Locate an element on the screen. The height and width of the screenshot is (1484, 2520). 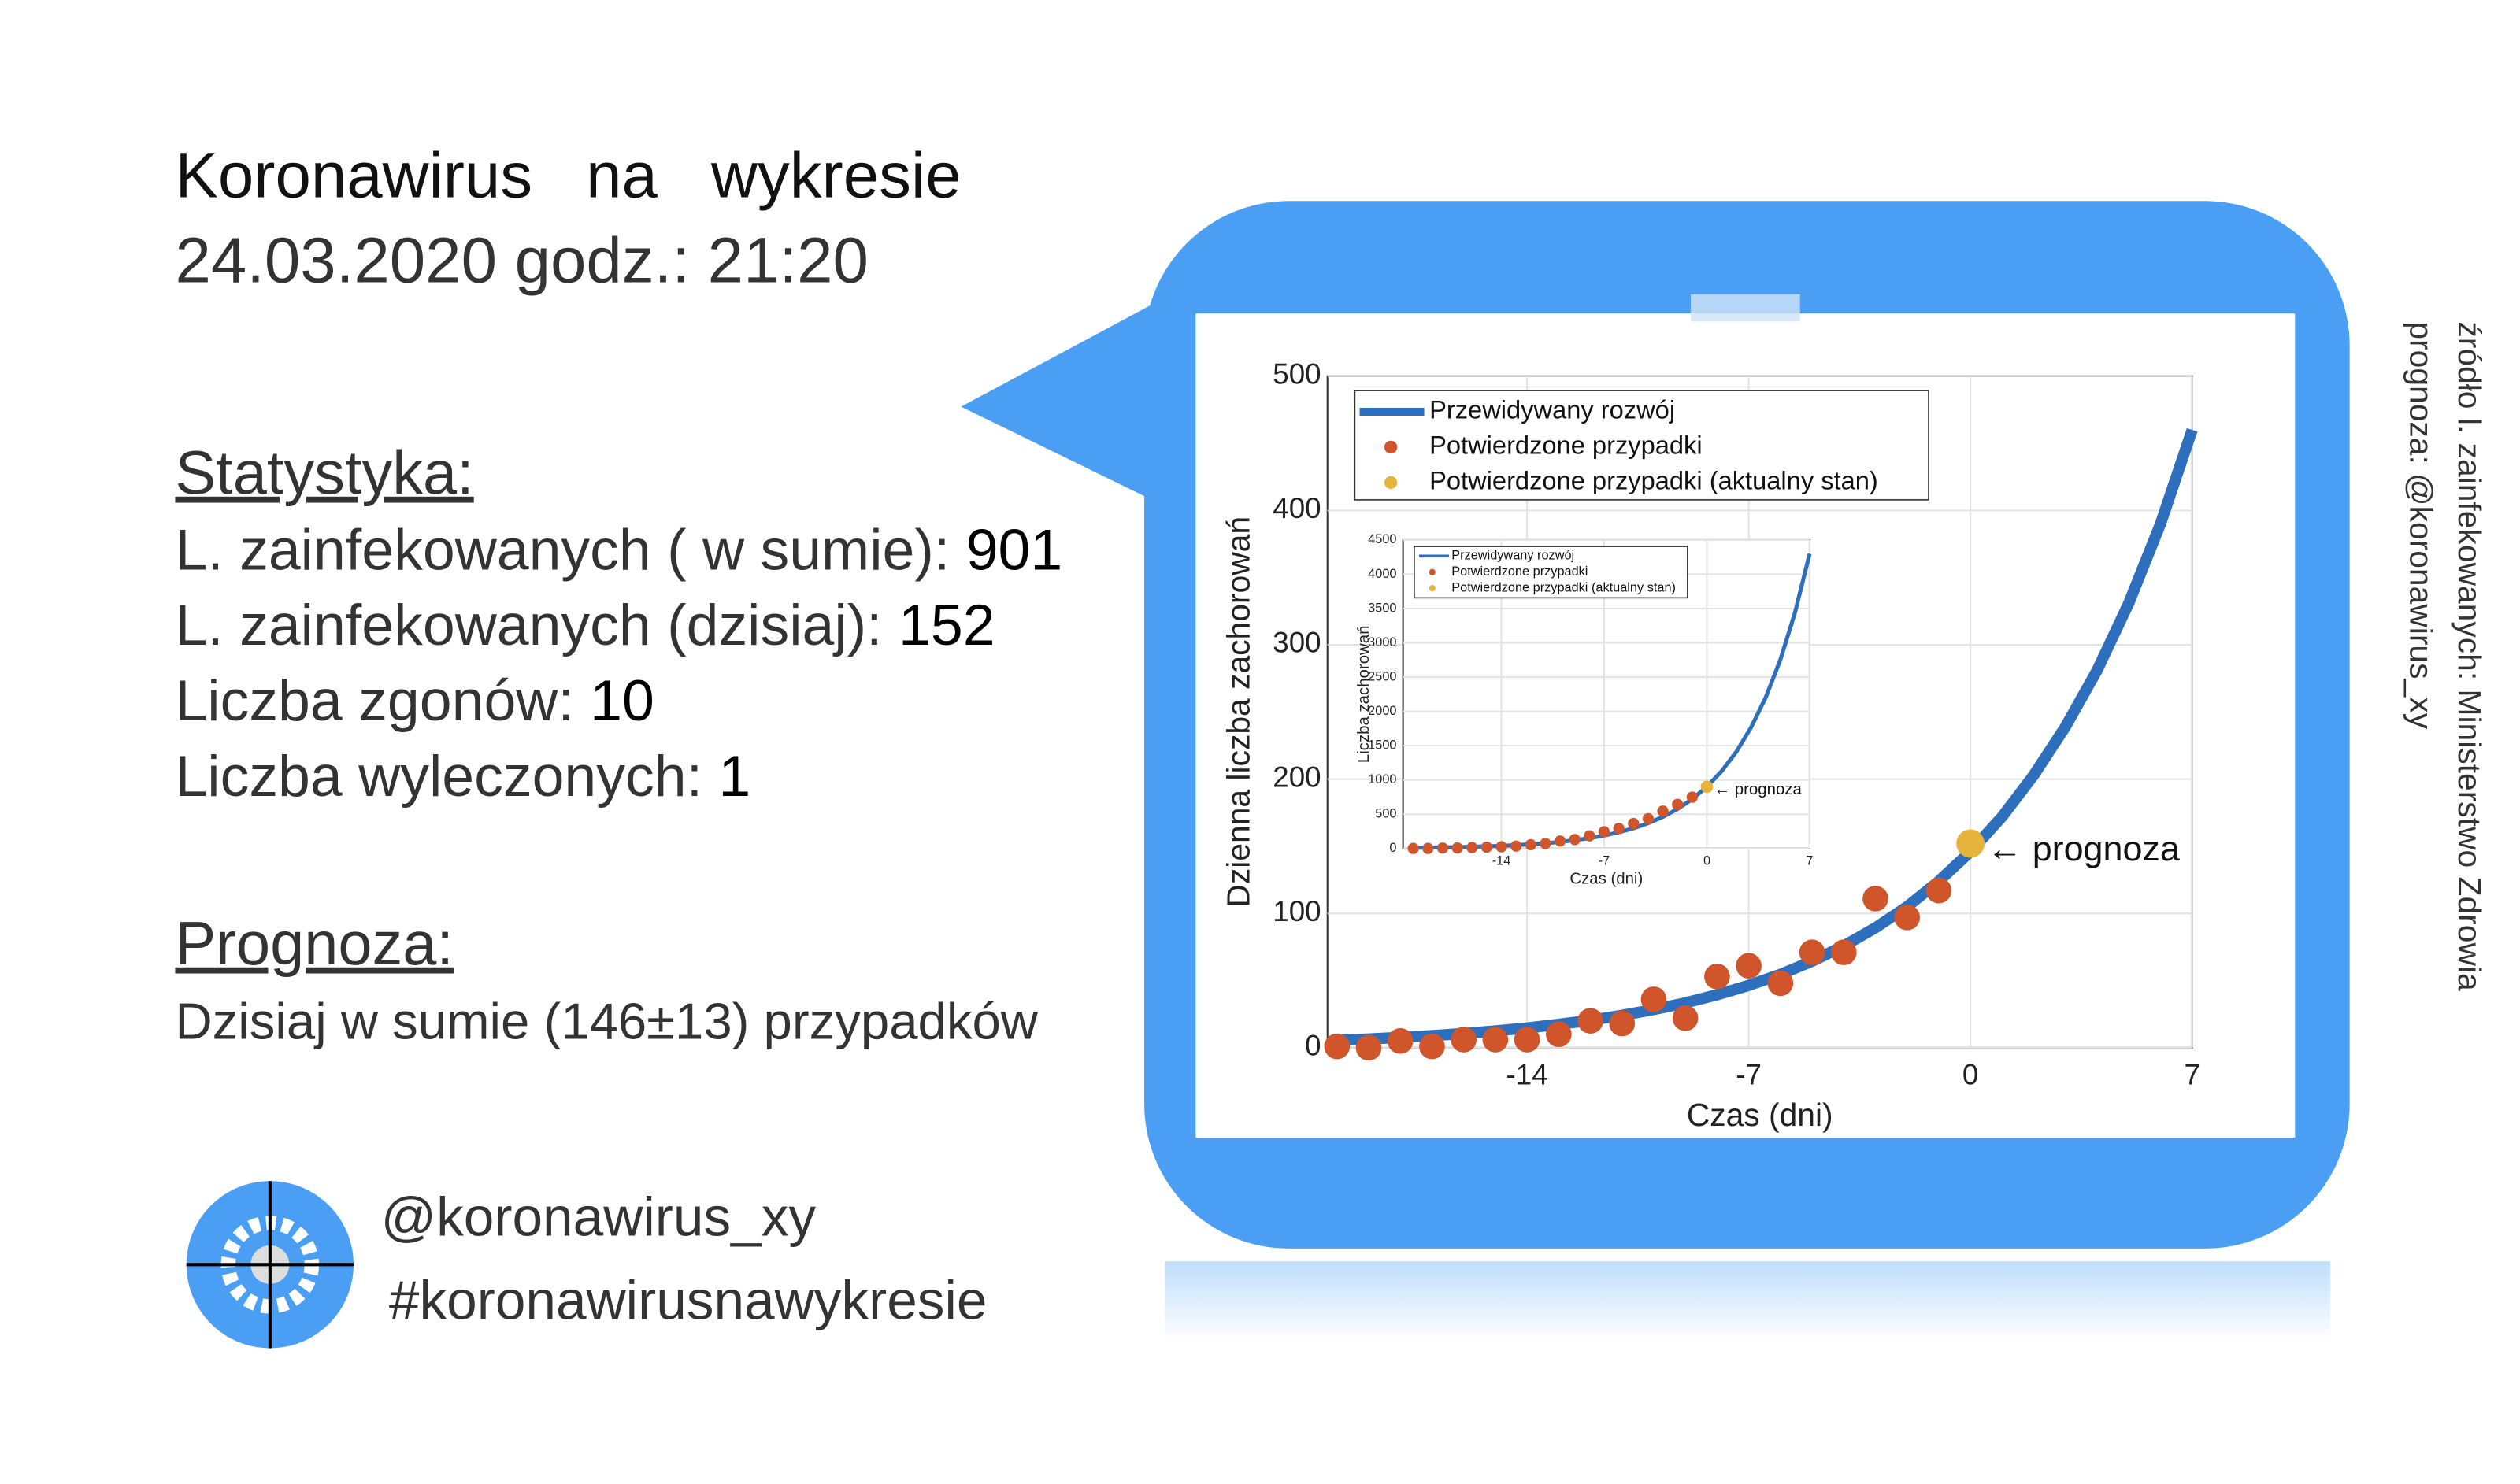
tape is located at coordinates (1745, 308).